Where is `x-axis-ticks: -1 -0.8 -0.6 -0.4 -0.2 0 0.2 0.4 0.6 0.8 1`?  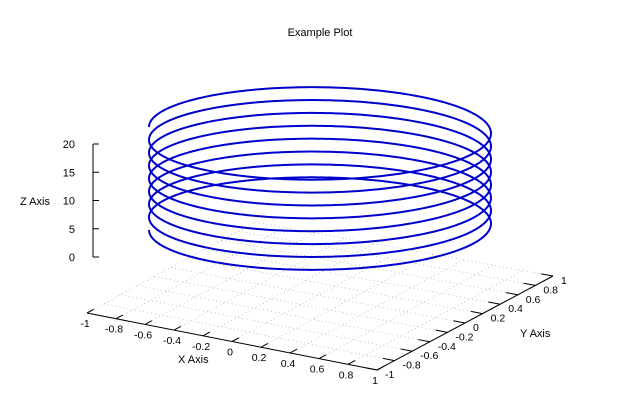
x-axis-ticks: -1 -0.8 -0.6 -0.4 -0.2 0 0.2 0.4 0.6 0.8 1 is located at coordinates (232, 347).